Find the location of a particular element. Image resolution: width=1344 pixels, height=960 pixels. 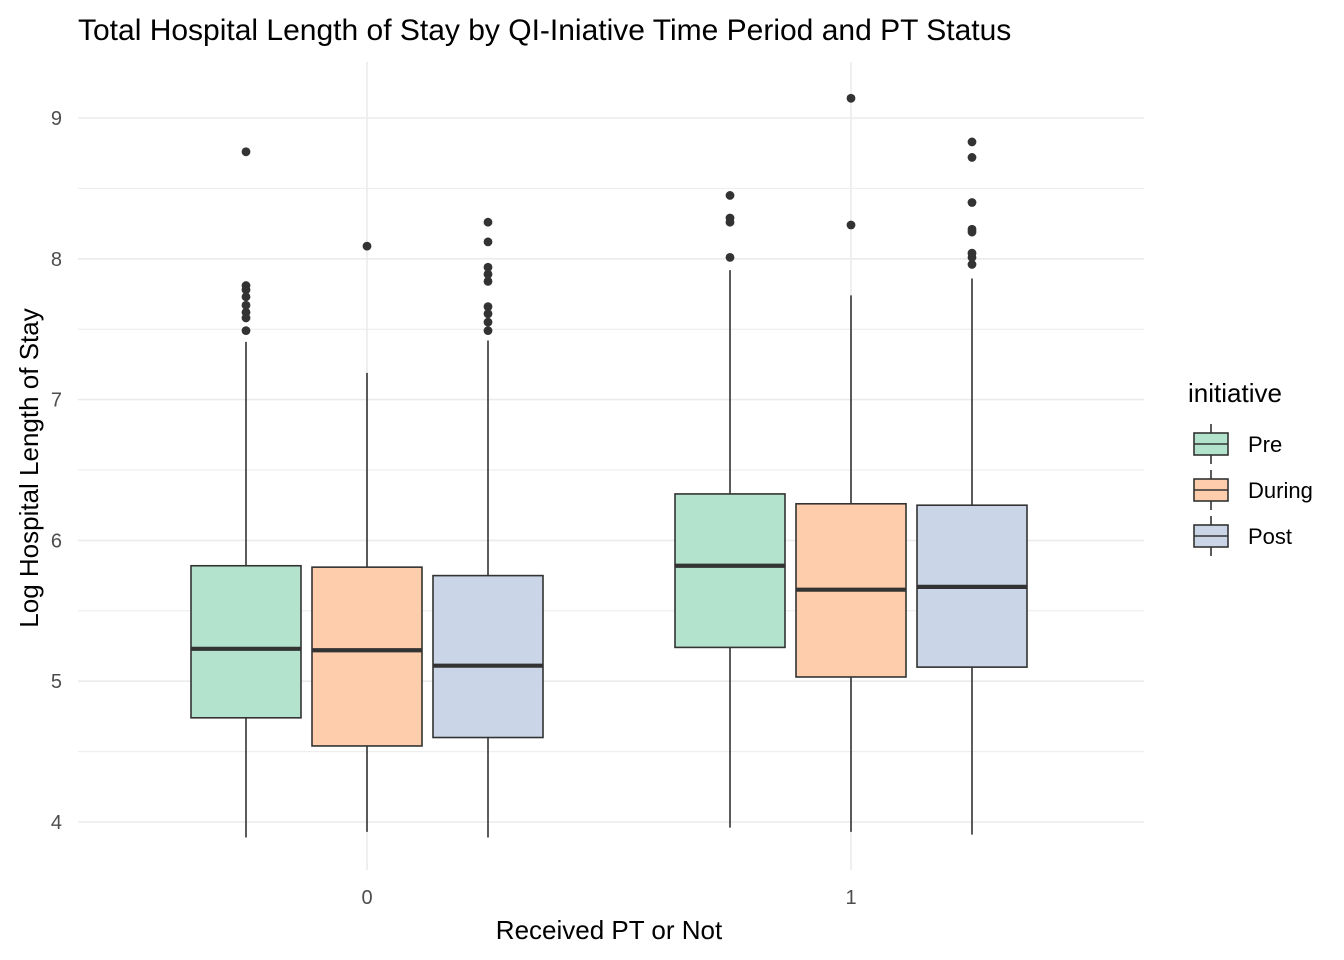

x-axis-title: Received PT or Not is located at coordinates (609, 930).